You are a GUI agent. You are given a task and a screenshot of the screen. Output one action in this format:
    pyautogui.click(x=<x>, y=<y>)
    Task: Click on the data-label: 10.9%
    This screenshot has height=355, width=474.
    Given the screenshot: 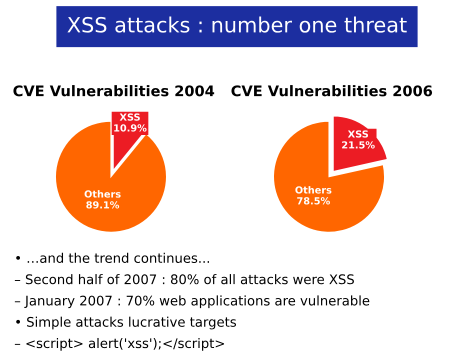 What is the action you would take?
    pyautogui.click(x=130, y=128)
    